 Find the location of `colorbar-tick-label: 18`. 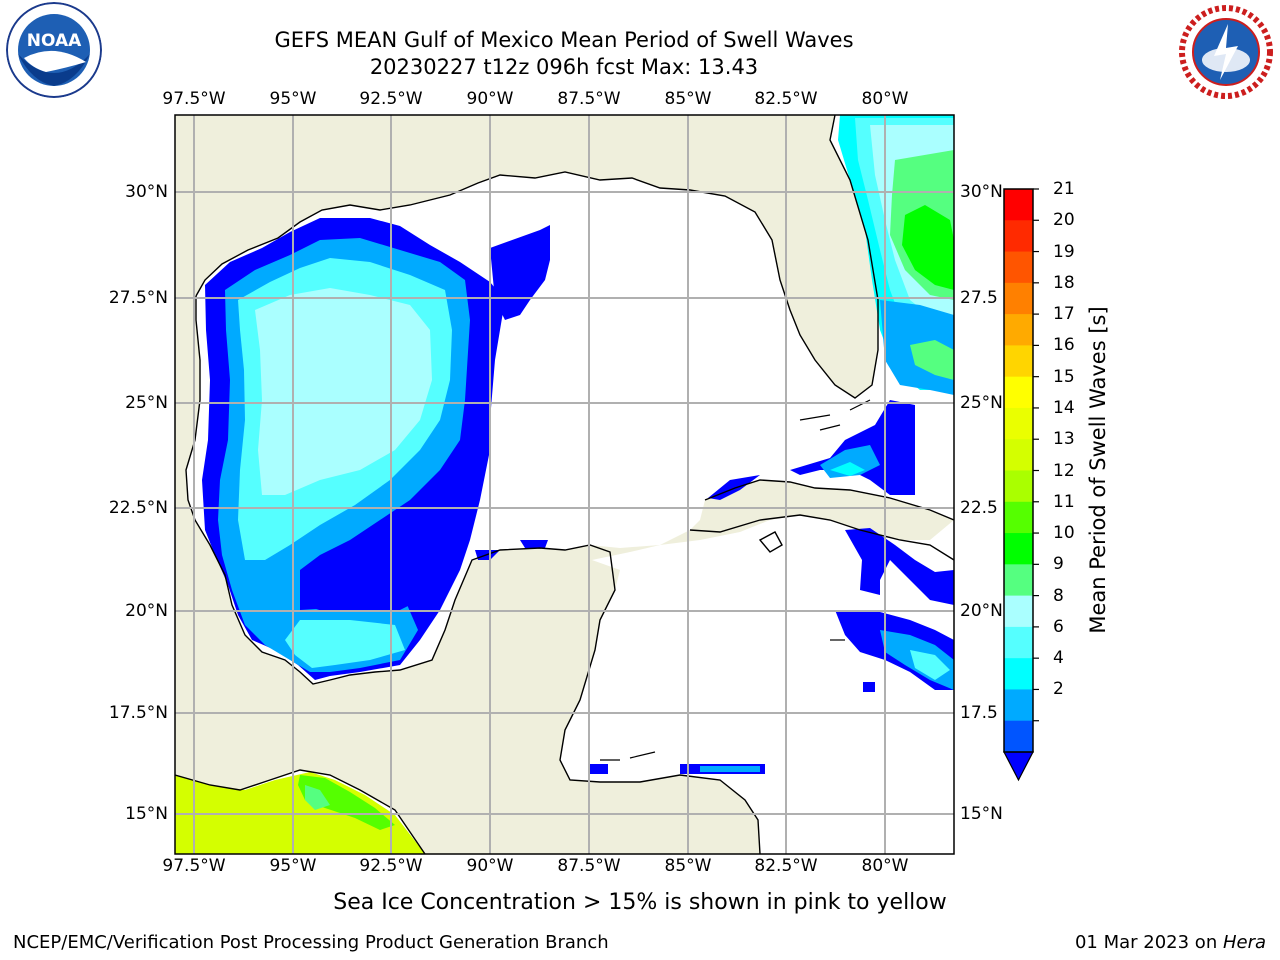

colorbar-tick-label: 18 is located at coordinates (1064, 282).